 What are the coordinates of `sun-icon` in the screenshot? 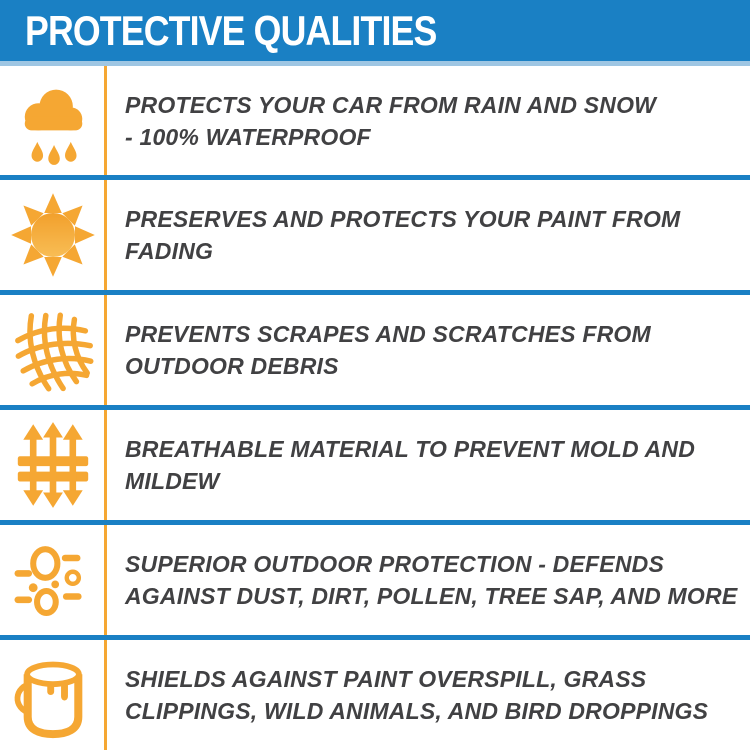 It's located at (52, 235).